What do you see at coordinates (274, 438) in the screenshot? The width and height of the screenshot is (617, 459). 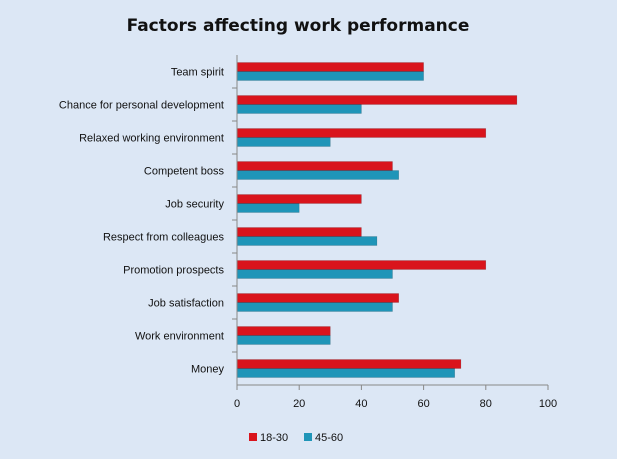 I see `legend-label: 18-30` at bounding box center [274, 438].